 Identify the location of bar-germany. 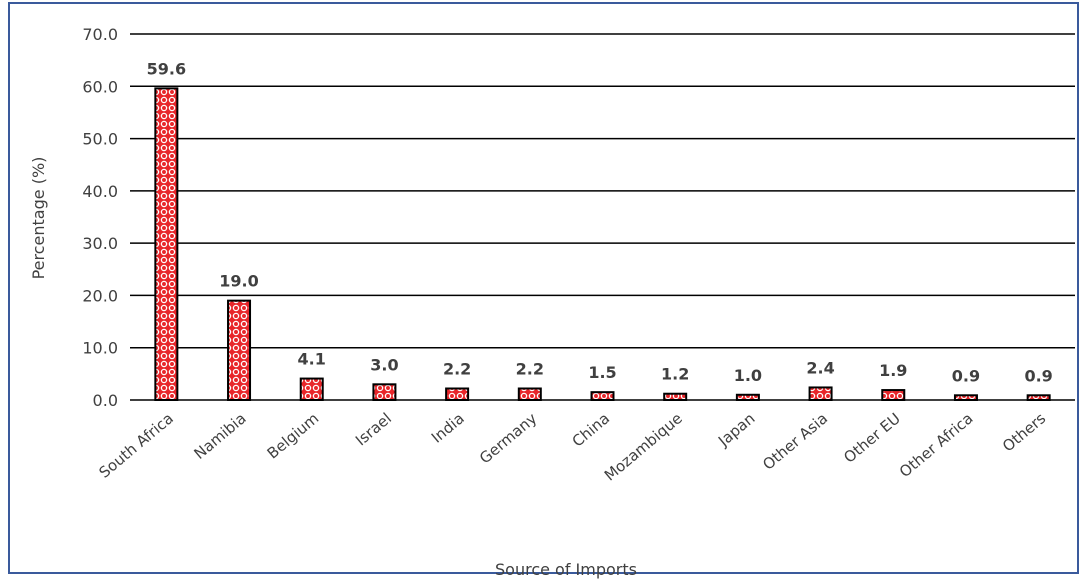
(529, 394).